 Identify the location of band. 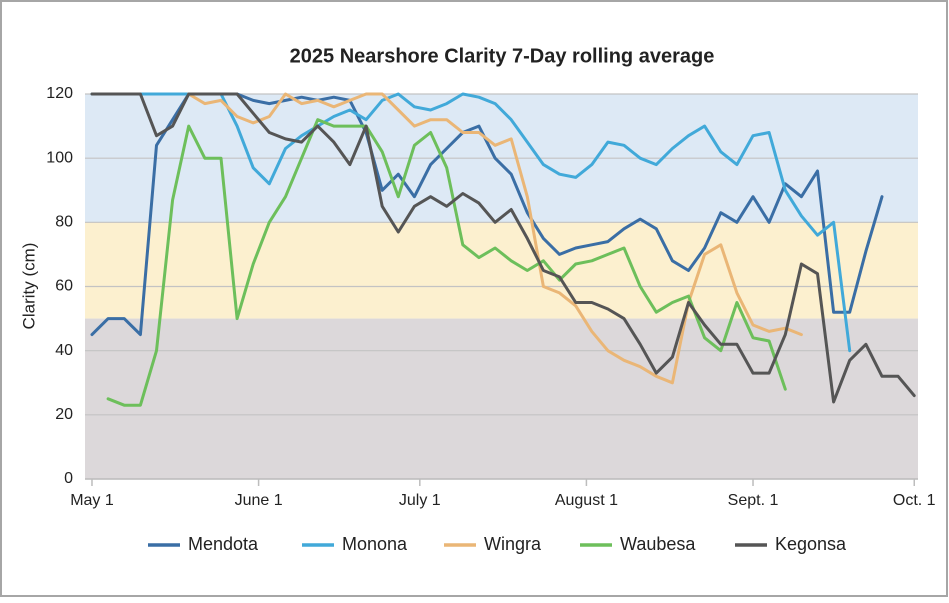
(501, 270).